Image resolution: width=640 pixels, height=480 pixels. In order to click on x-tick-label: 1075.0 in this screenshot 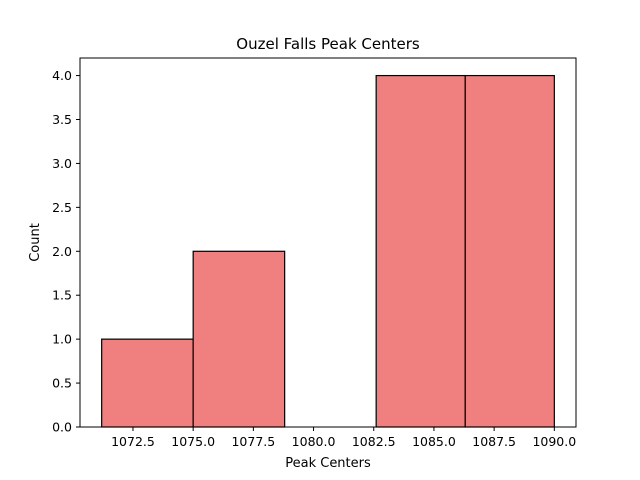, I will do `click(193, 441)`.